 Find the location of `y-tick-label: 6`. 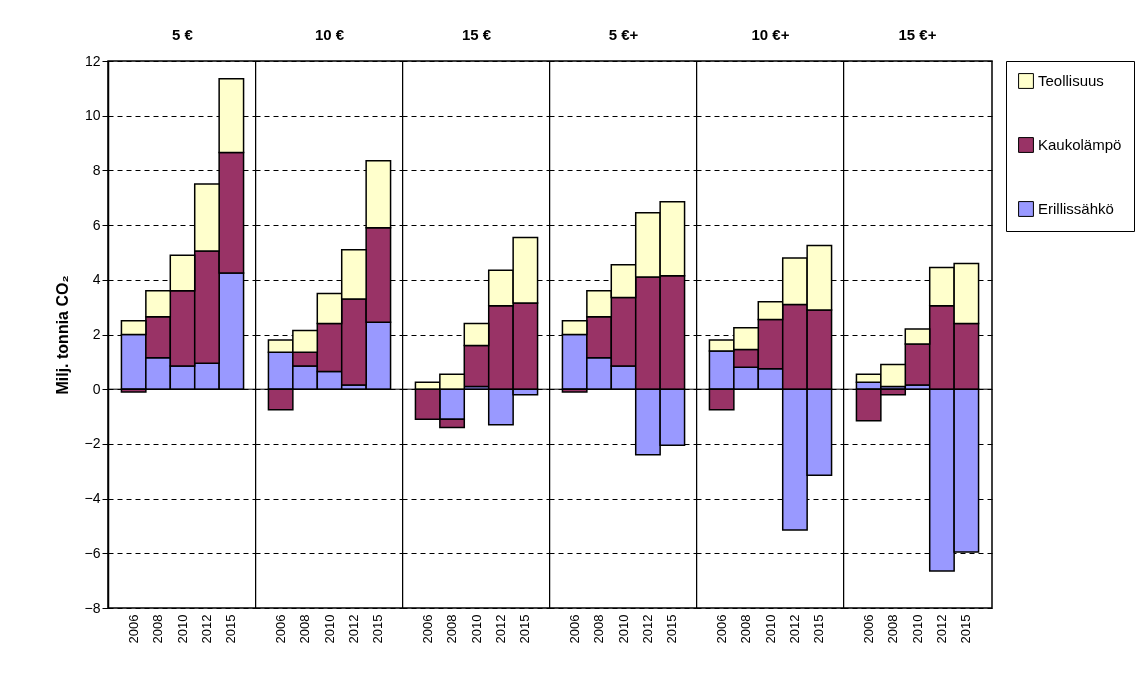

y-tick-label: 6 is located at coordinates (96, 224).